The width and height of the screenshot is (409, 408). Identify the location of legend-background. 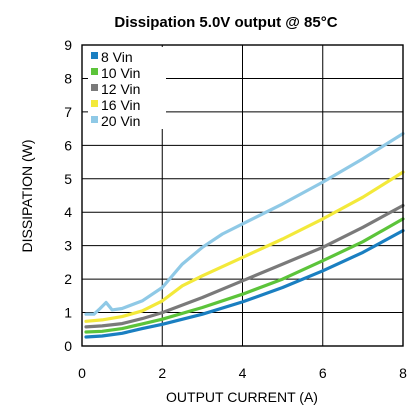
(127, 88).